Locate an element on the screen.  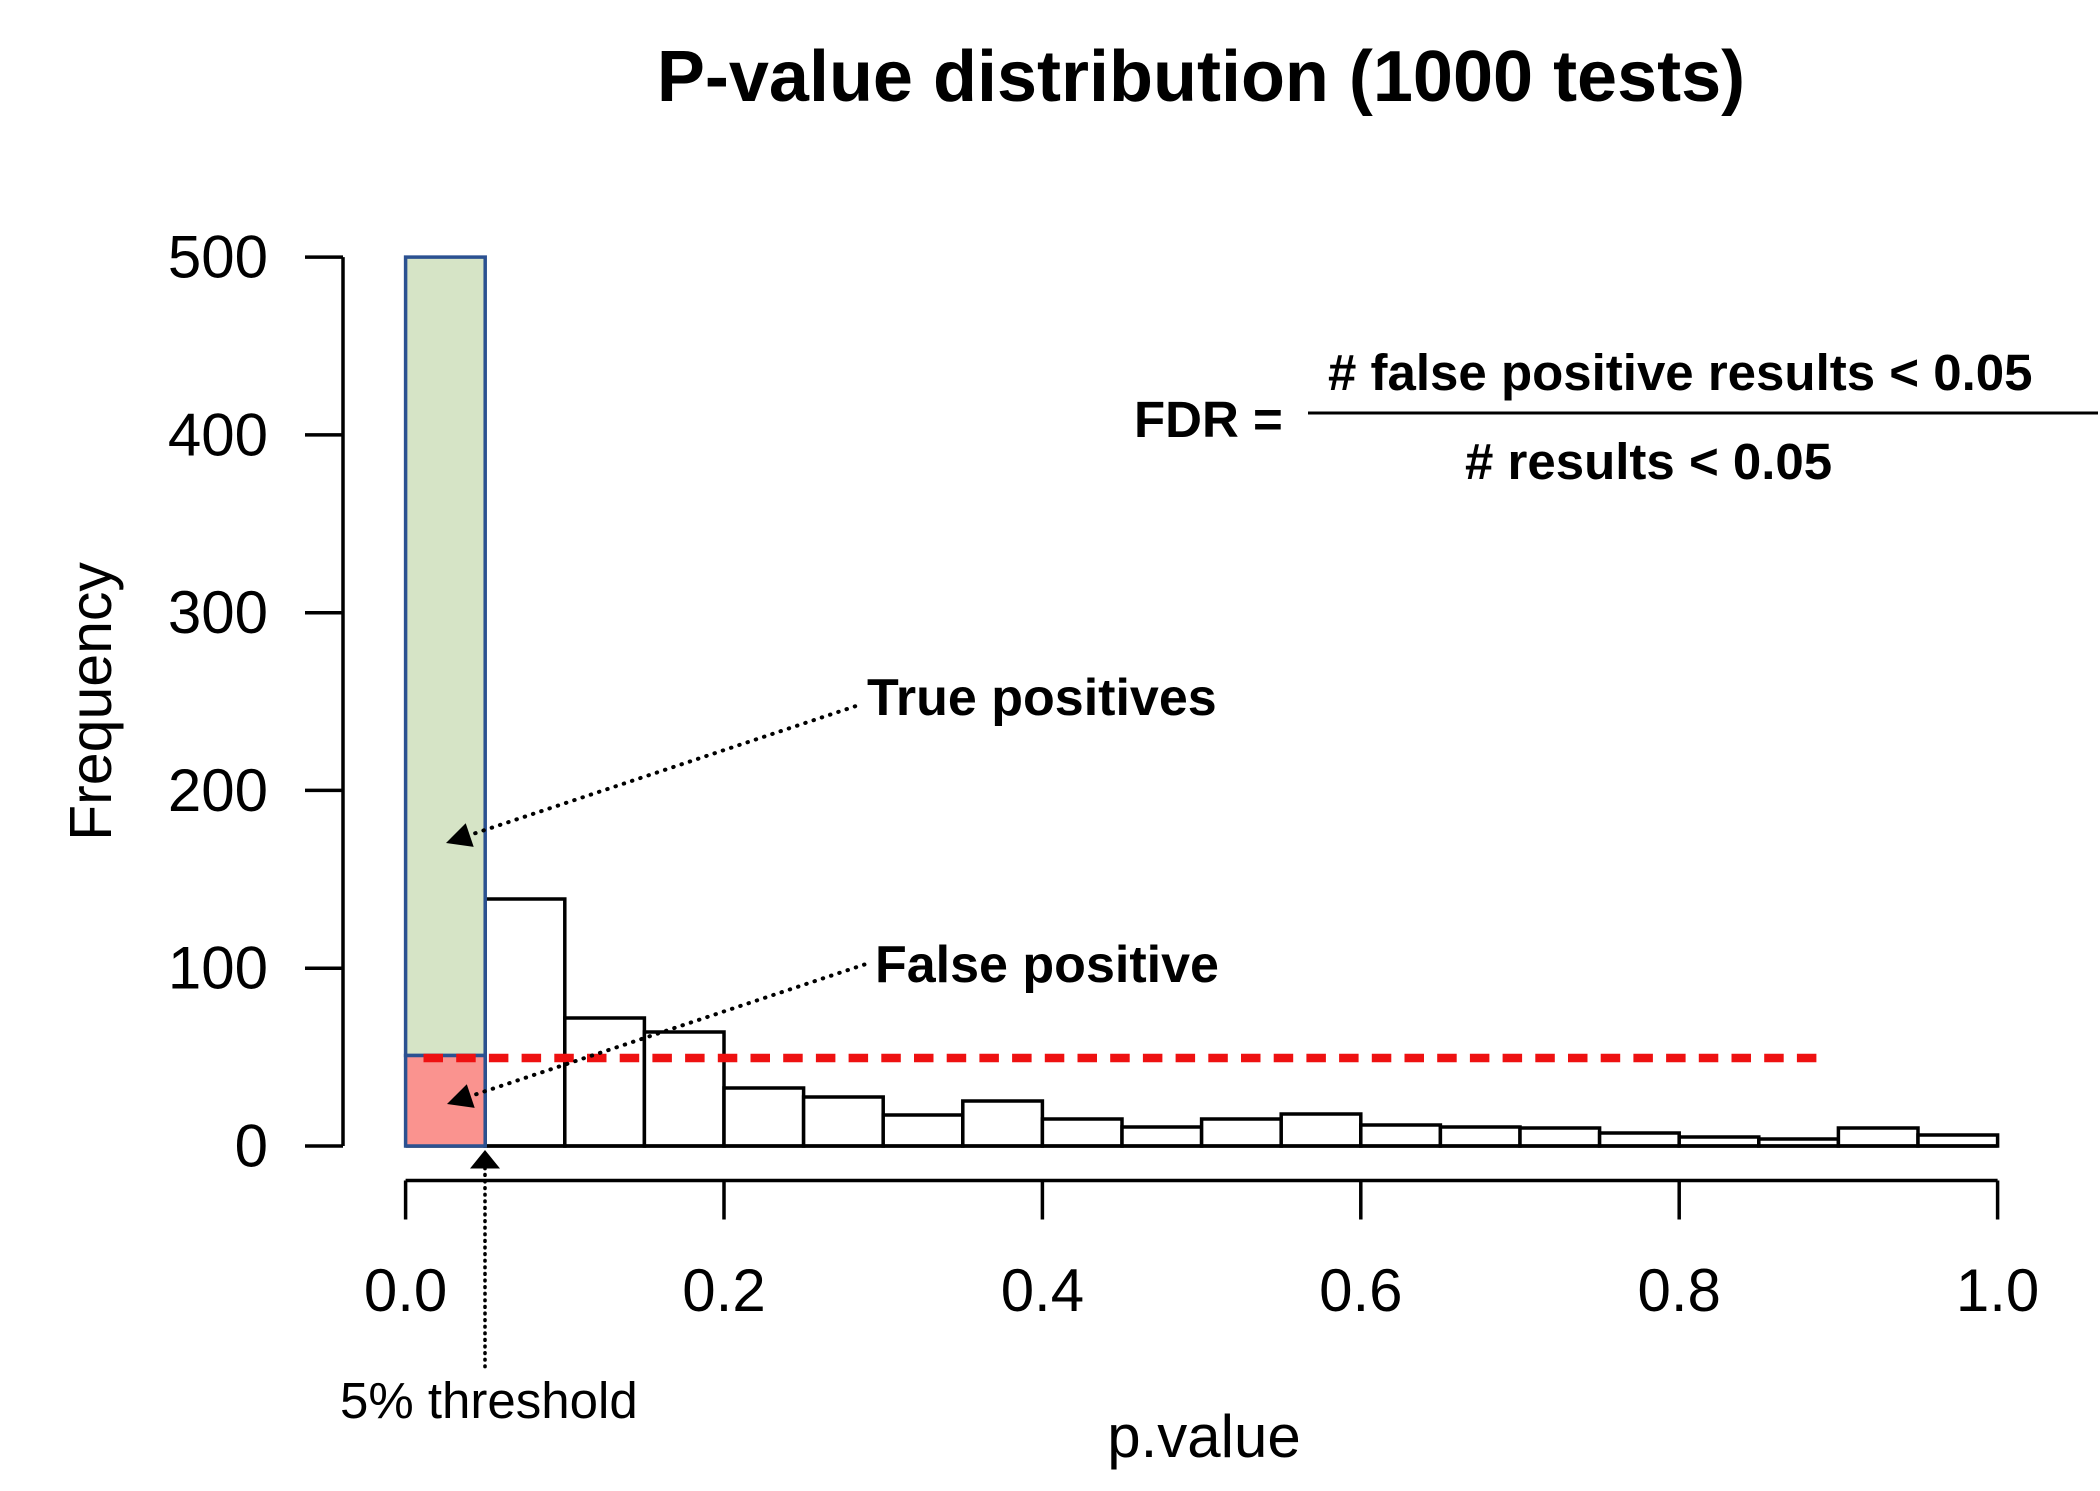
svg-text: FDR = is located at coordinates (1208, 419).